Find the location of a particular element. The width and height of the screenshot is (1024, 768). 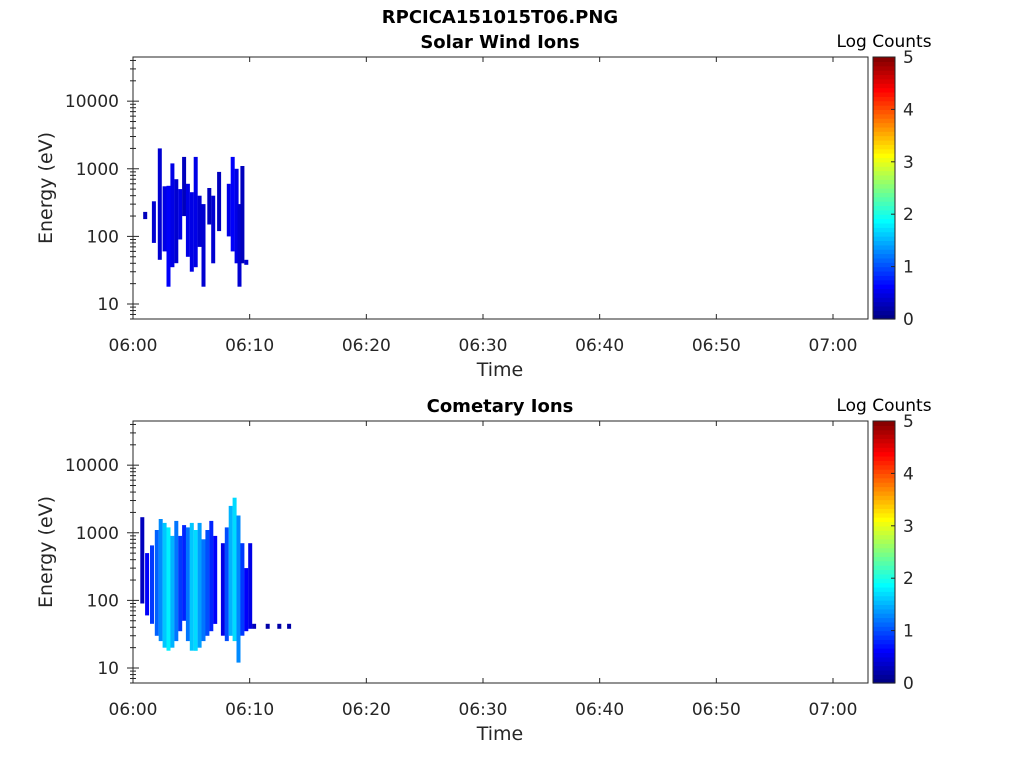

x-tick-label: 06:00 is located at coordinates (133, 346).